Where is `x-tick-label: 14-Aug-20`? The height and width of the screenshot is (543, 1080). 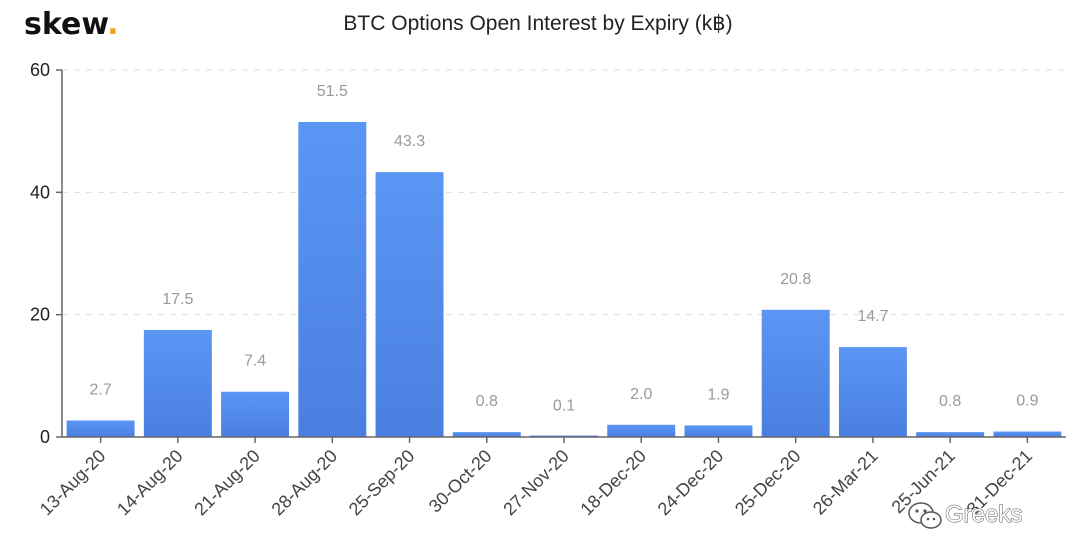
x-tick-label: 14-Aug-20 is located at coordinates (150, 483).